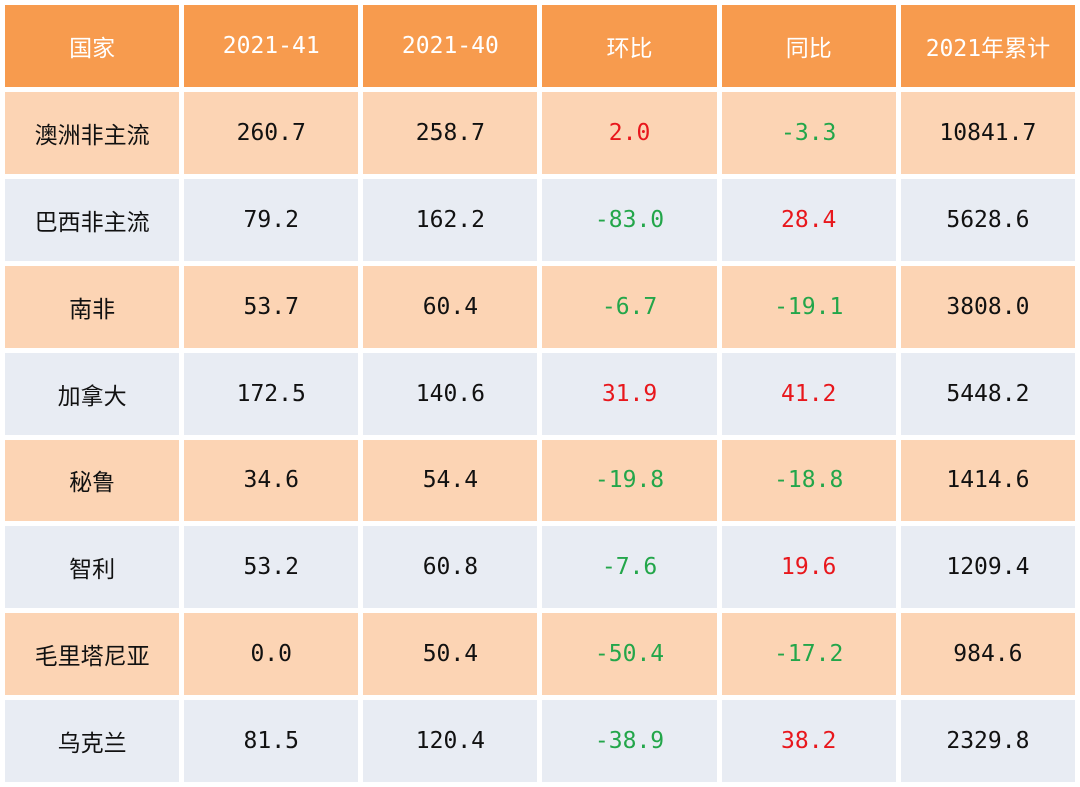 This screenshot has width=1080, height=787. Describe the element at coordinates (92, 741) in the screenshot. I see `cell-country: 乌克兰` at that location.